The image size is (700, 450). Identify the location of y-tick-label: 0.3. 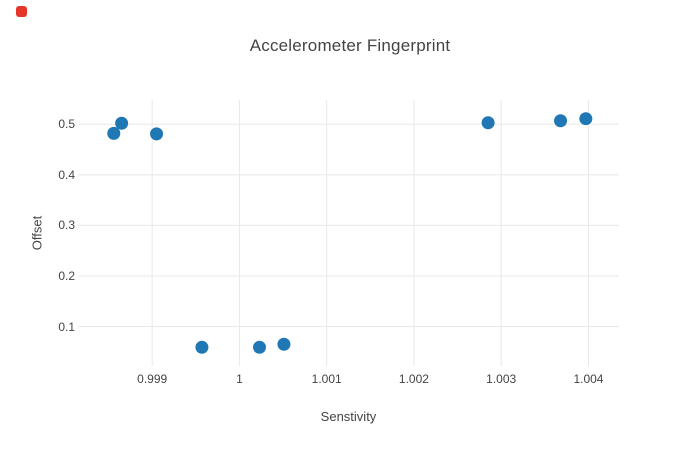
(66, 225).